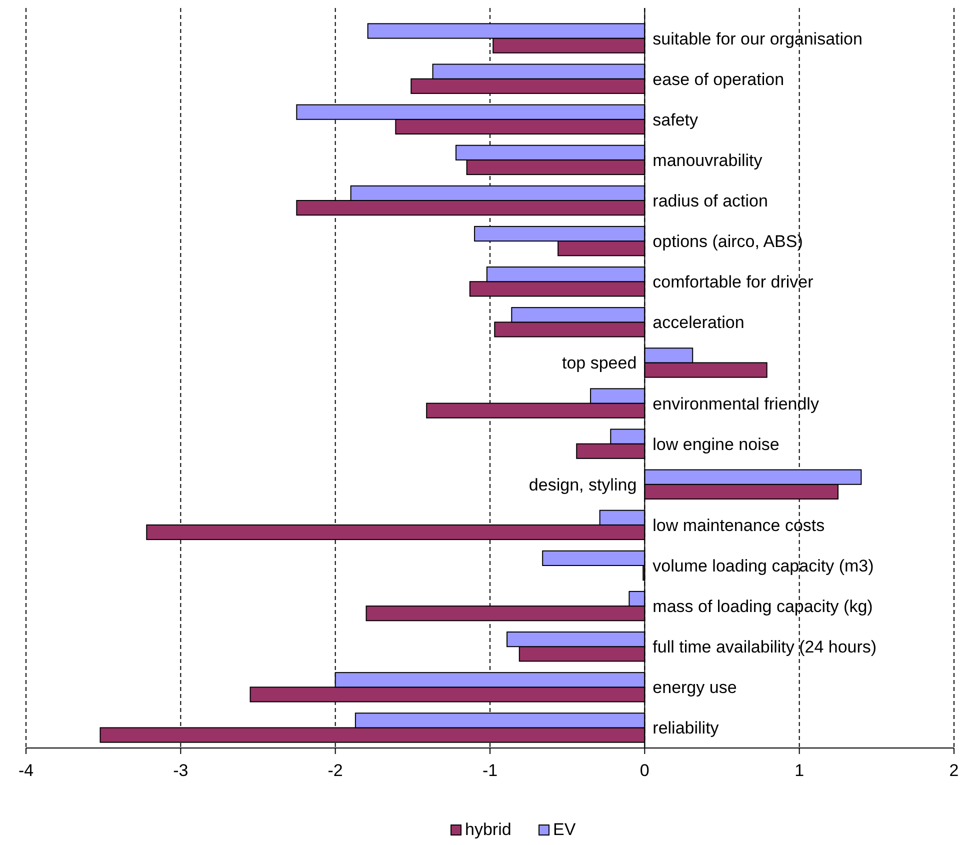  Describe the element at coordinates (694, 688) in the screenshot. I see `y-tick-label: energy use` at that location.